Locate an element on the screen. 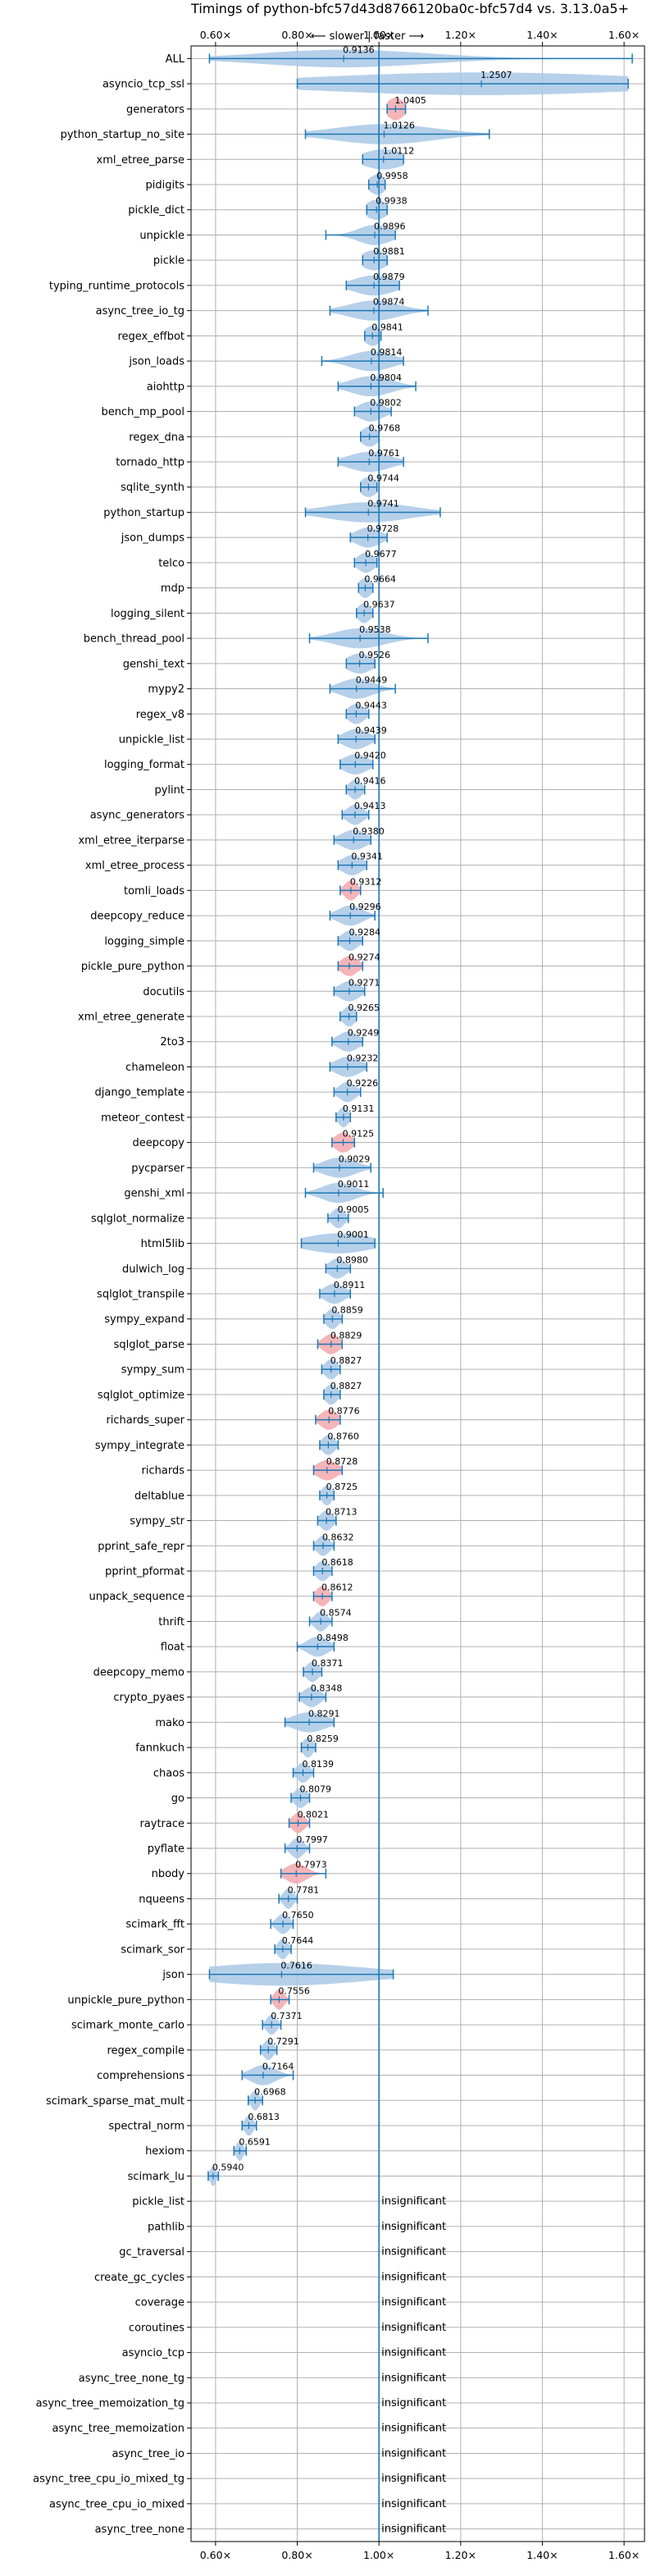 The image size is (656, 2576). category-label: richards is located at coordinates (163, 1472).